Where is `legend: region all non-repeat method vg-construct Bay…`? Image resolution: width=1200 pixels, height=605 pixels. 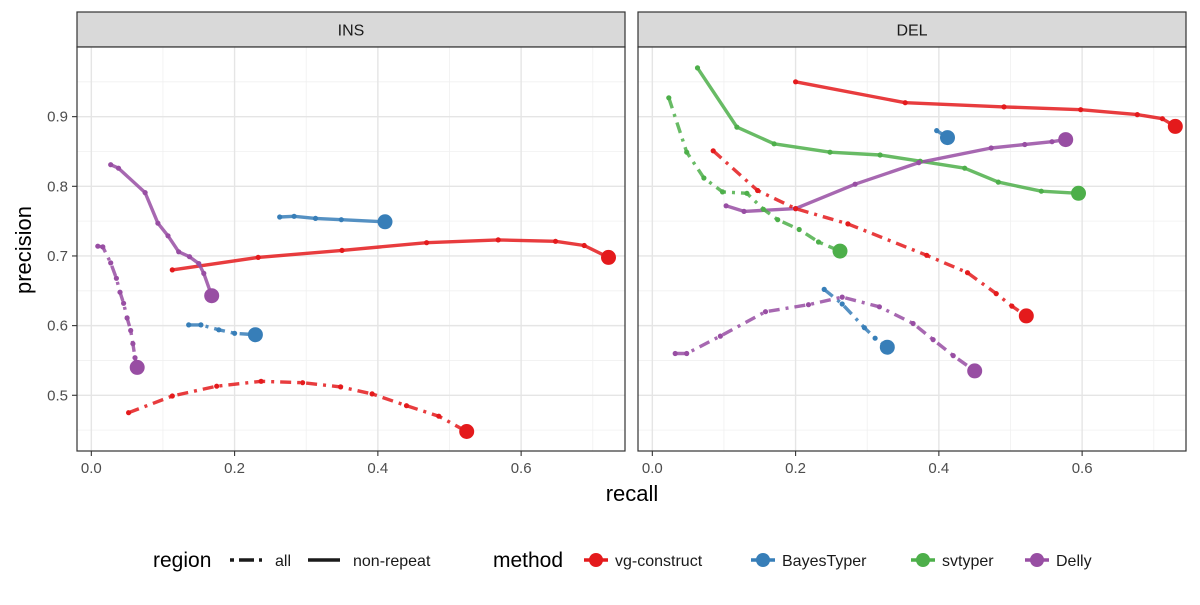
legend: region all non-repeat method vg-construct Bay… is located at coordinates (622, 560).